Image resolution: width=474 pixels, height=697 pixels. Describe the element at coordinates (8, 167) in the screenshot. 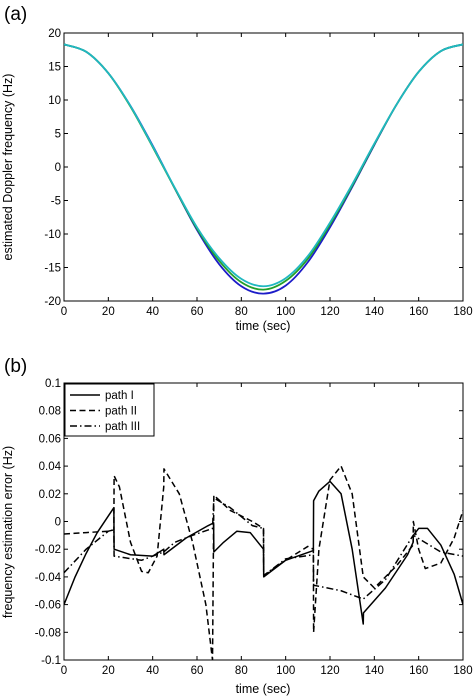

I see `y-axis-label-a: estimated Doppler frequency (Hz)` at that location.